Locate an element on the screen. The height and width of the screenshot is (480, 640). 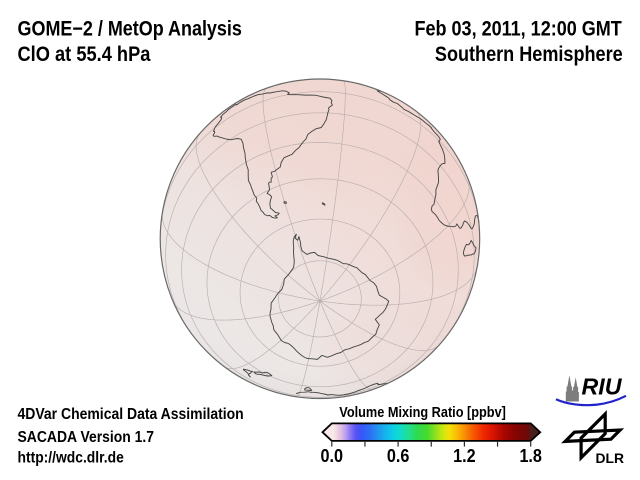
svg-text: RIU is located at coordinates (602, 387).